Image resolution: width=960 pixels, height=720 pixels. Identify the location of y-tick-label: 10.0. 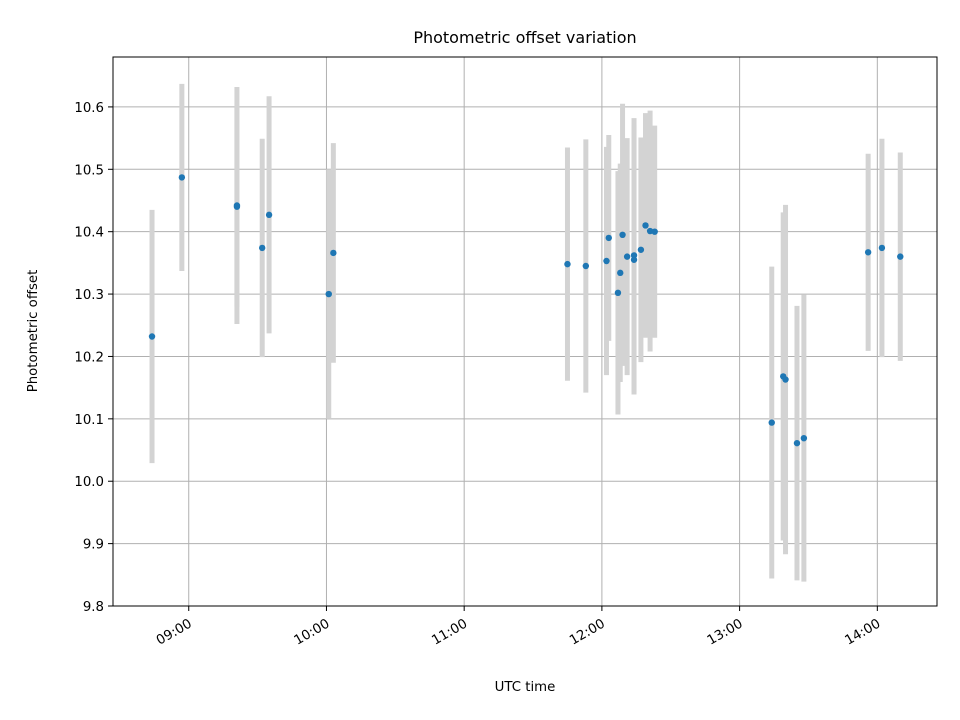
(89, 482).